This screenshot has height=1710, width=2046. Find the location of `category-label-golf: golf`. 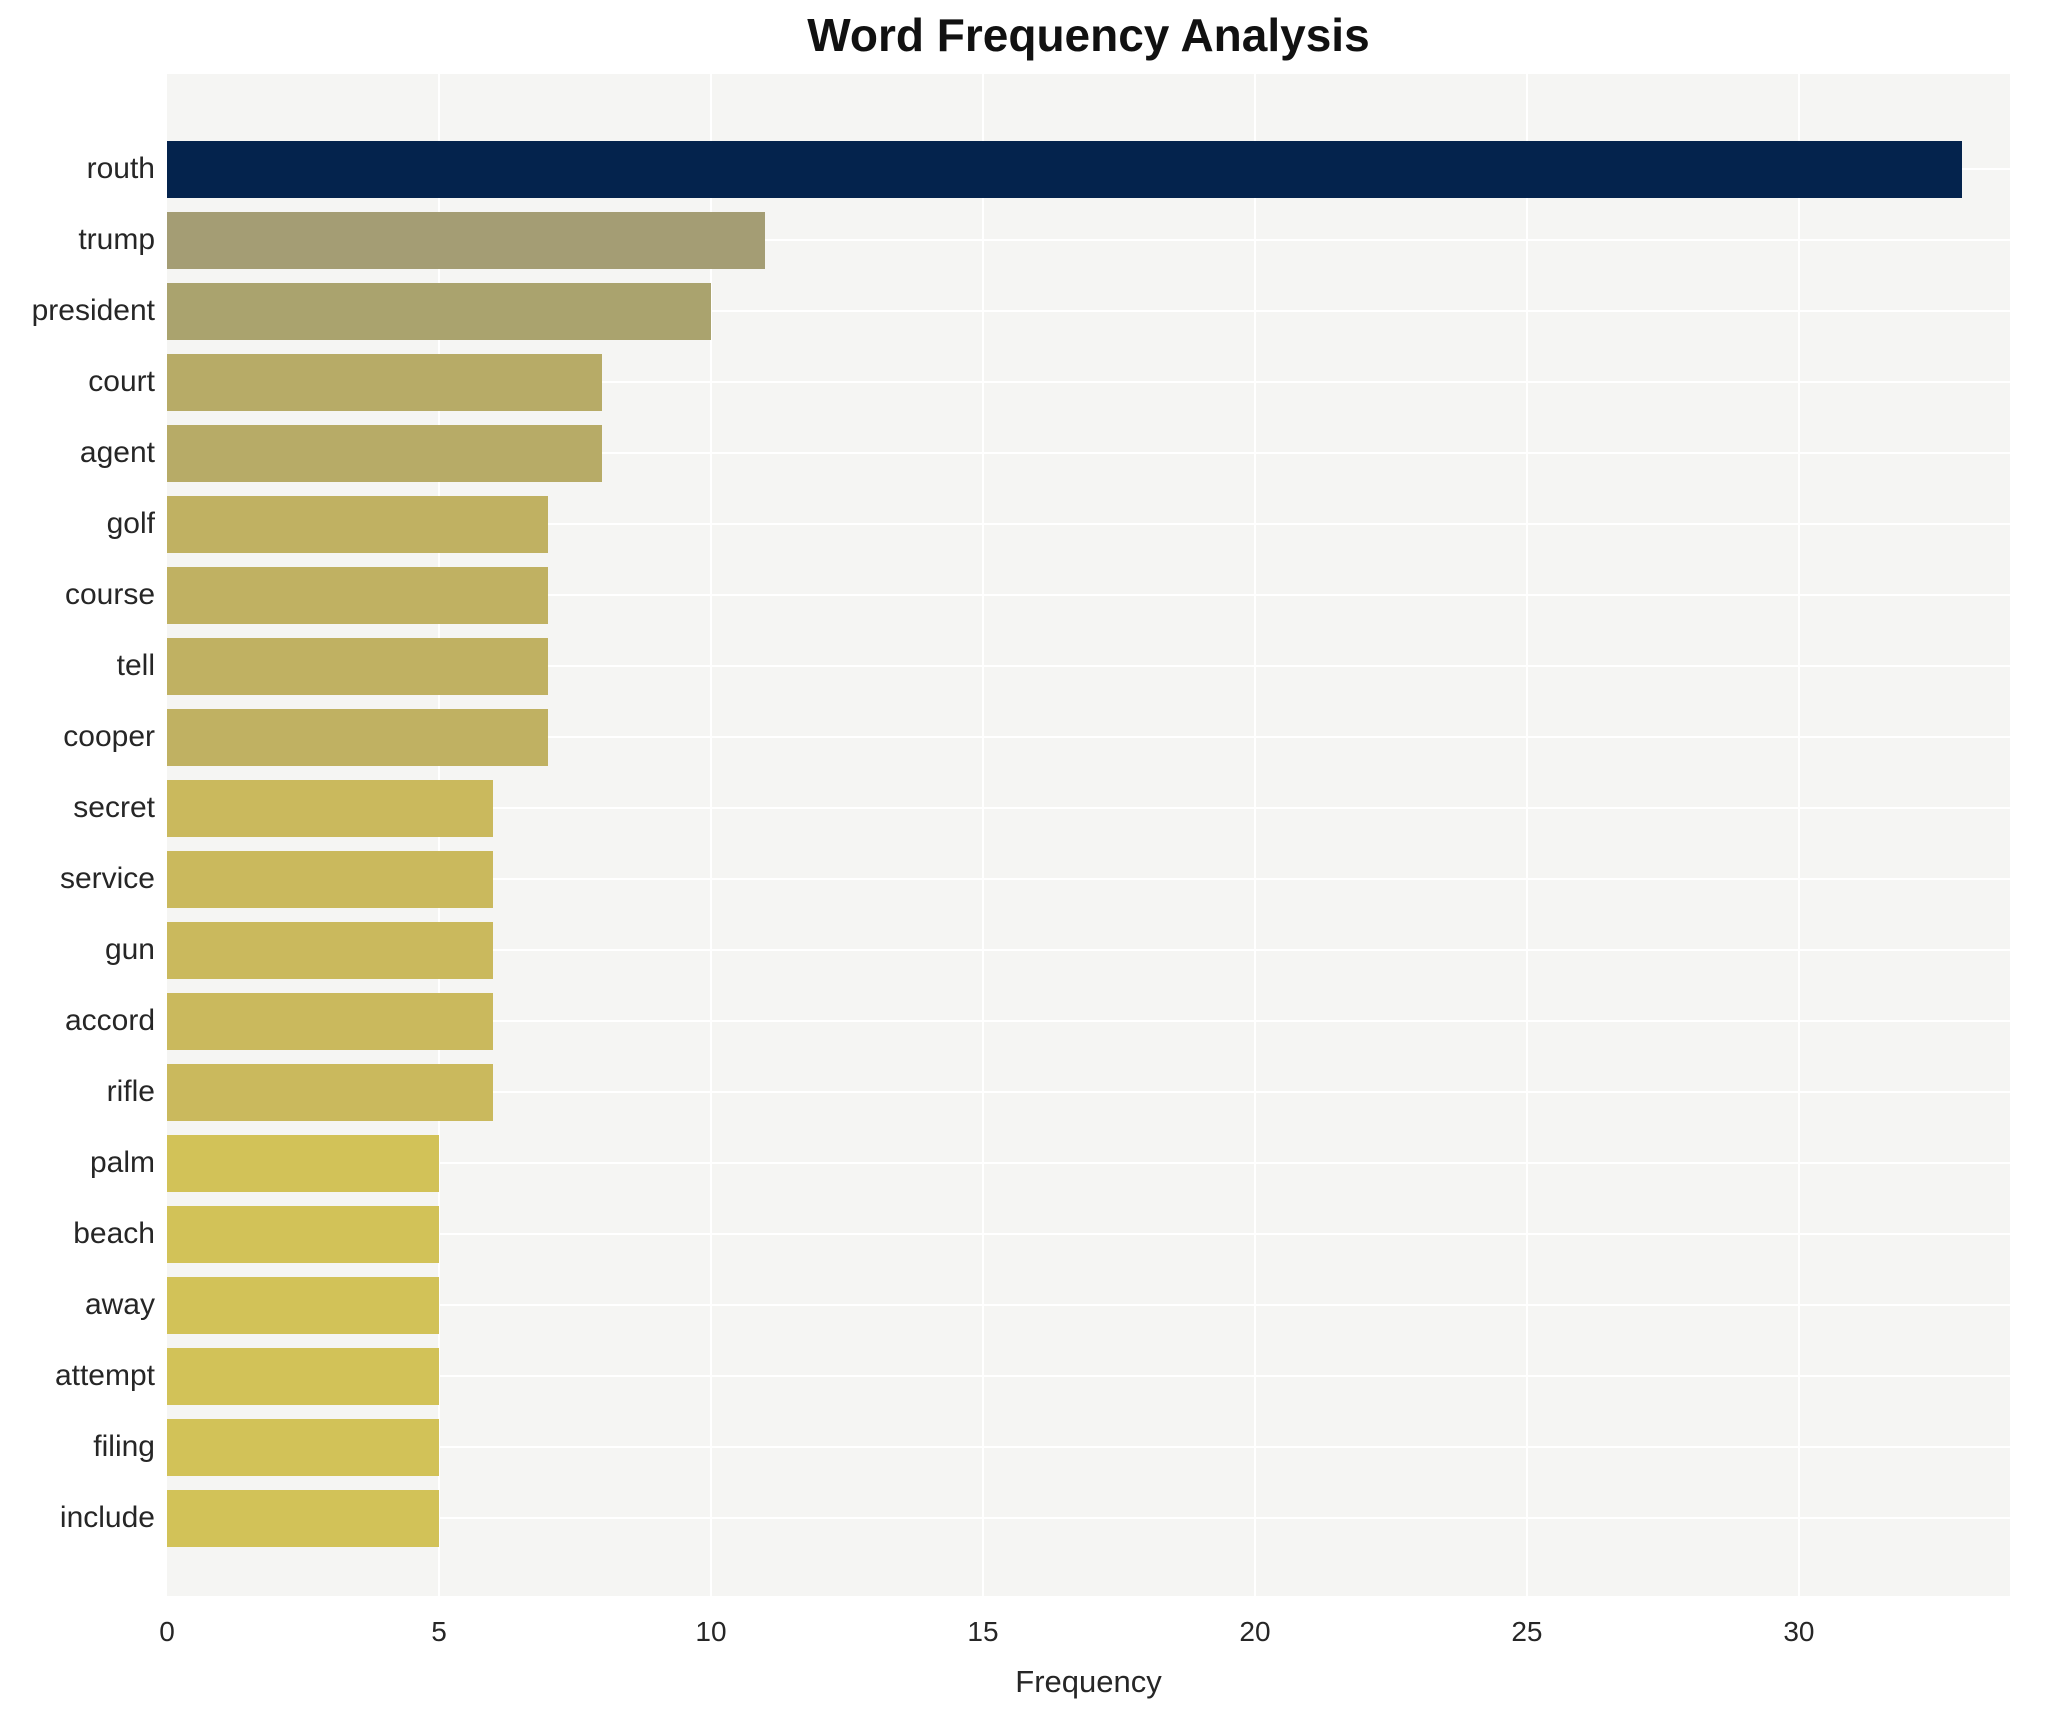

category-label-golf: golf is located at coordinates (130, 523).